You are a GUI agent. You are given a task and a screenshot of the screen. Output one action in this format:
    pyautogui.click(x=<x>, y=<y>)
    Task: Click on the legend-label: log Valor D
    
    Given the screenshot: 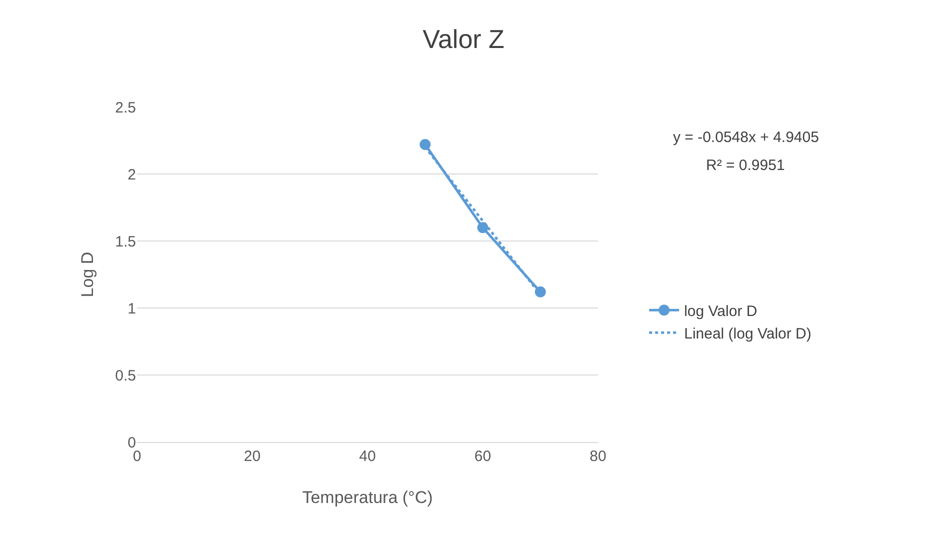 What is the action you would take?
    pyautogui.click(x=721, y=311)
    